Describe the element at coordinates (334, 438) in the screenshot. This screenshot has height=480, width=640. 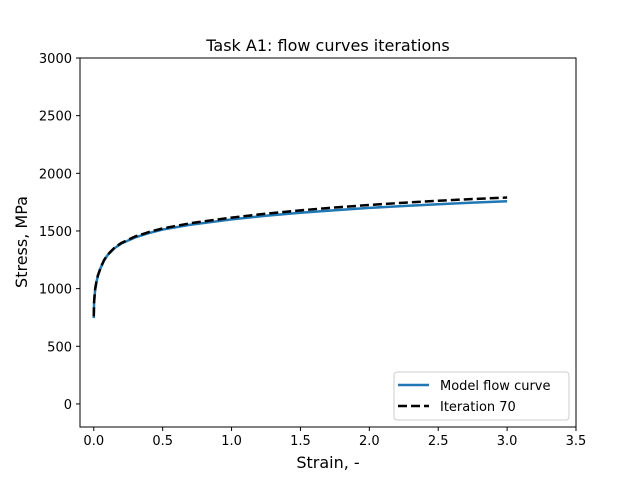
I see `x-axis: 0.0 0.5 1.0 1.5 2.0 2.5 3.0 3.5` at that location.